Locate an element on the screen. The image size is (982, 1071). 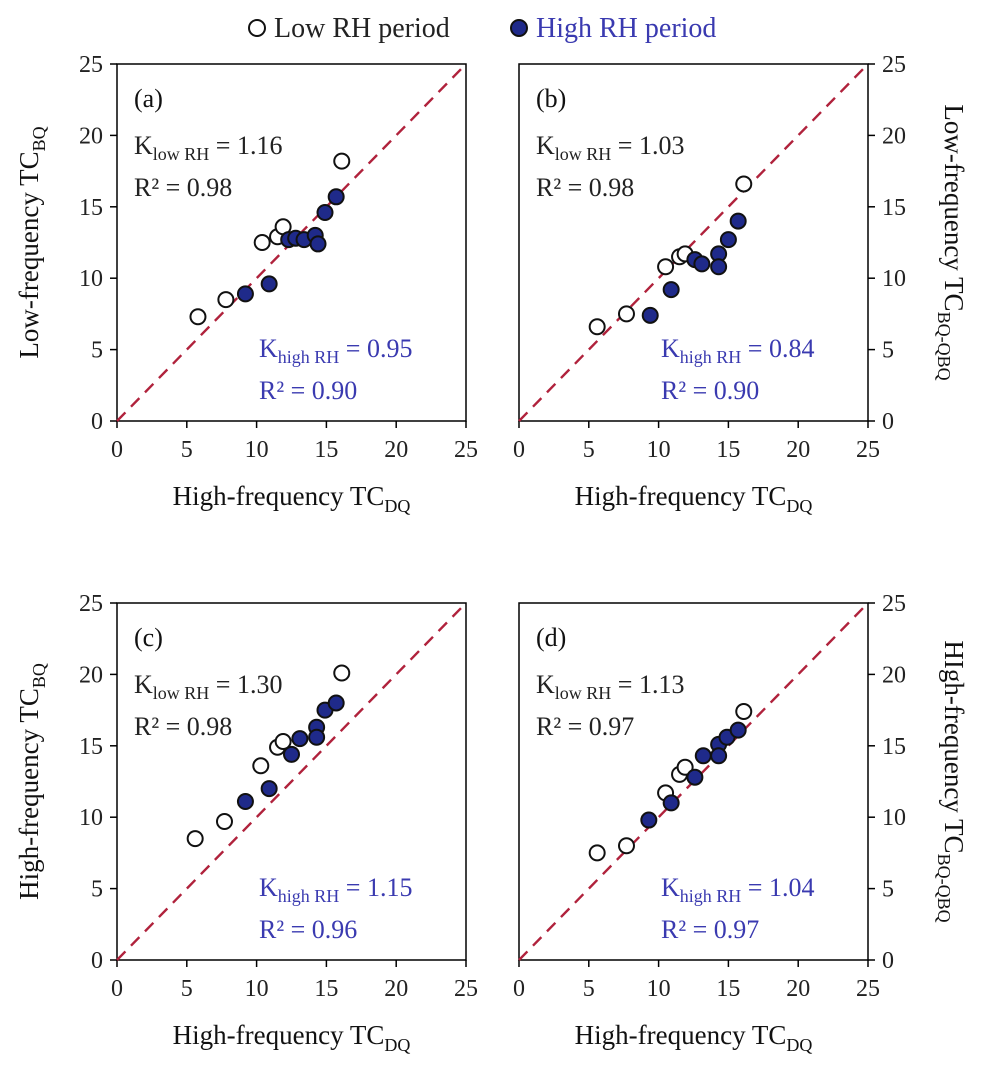
r2-high-rh-text: R² = 0.97 is located at coordinates (710, 929).